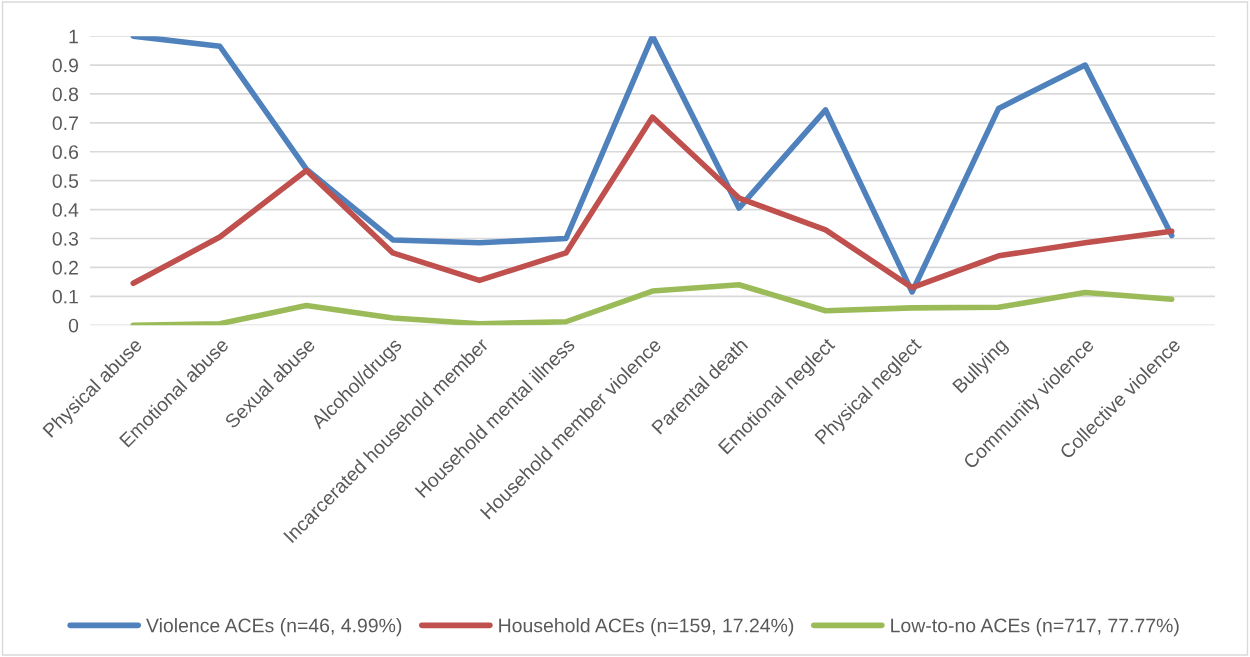 Image resolution: width=1250 pixels, height=657 pixels. I want to click on legend-label: Violence ACEs (n=46, 4.99%), so click(274, 627).